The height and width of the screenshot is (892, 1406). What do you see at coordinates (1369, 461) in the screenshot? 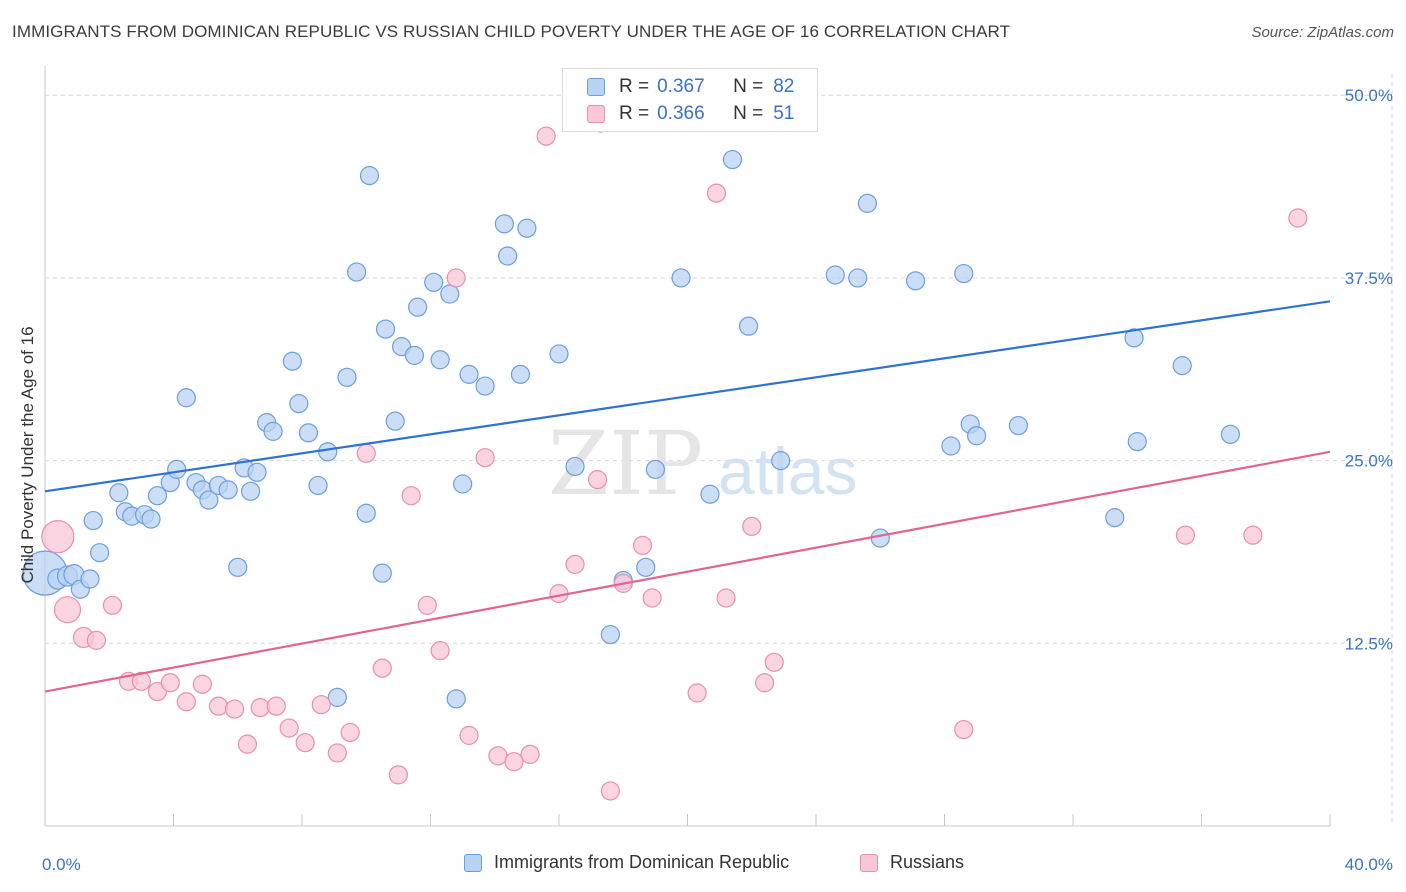
I see `y-tick-label: 25.0%` at bounding box center [1369, 461].